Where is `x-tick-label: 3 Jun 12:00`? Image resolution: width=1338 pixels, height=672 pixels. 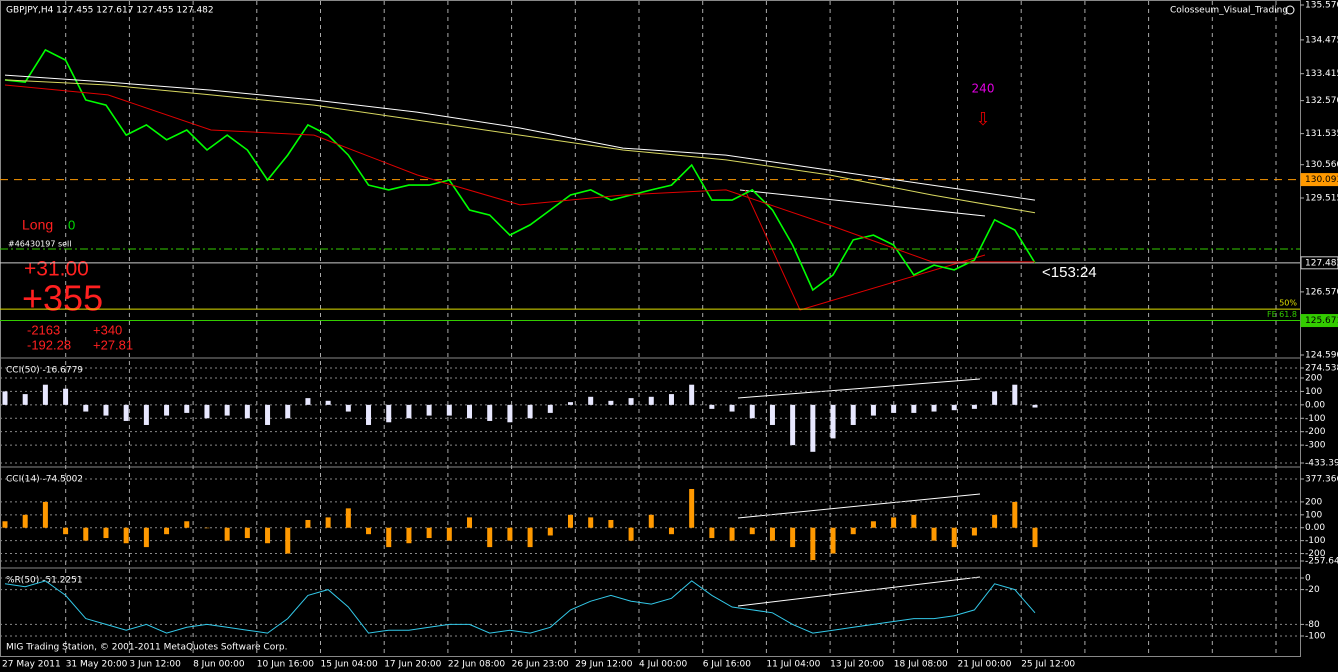 x-tick-label: 3 Jun 12:00 is located at coordinates (155, 665).